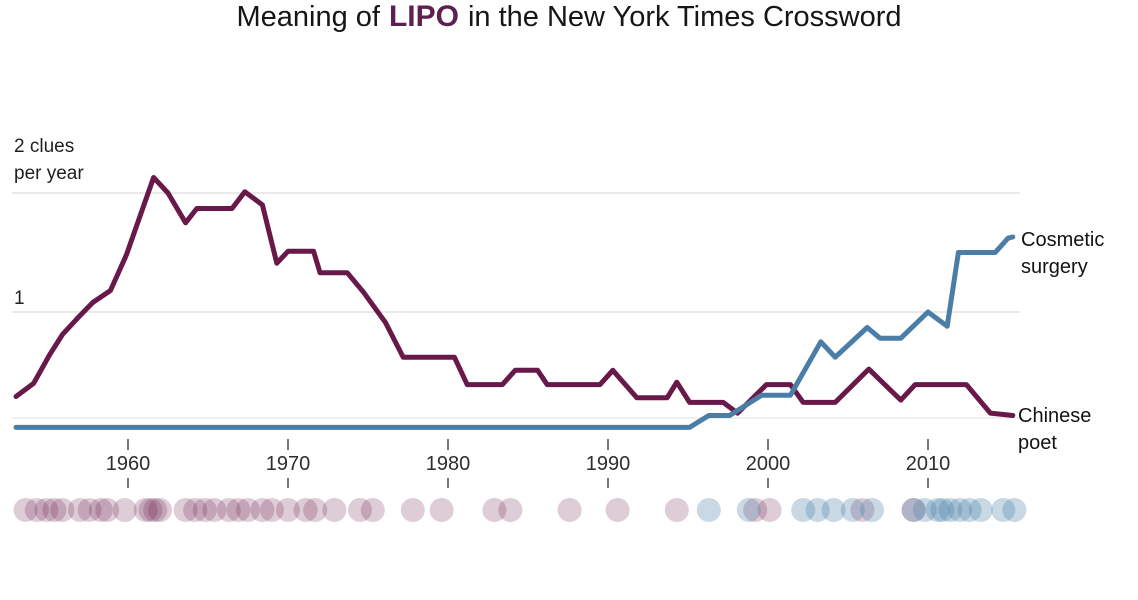 This screenshot has width=1138, height=600. Describe the element at coordinates (608, 464) in the screenshot. I see `x-tick-label: 1990` at that location.